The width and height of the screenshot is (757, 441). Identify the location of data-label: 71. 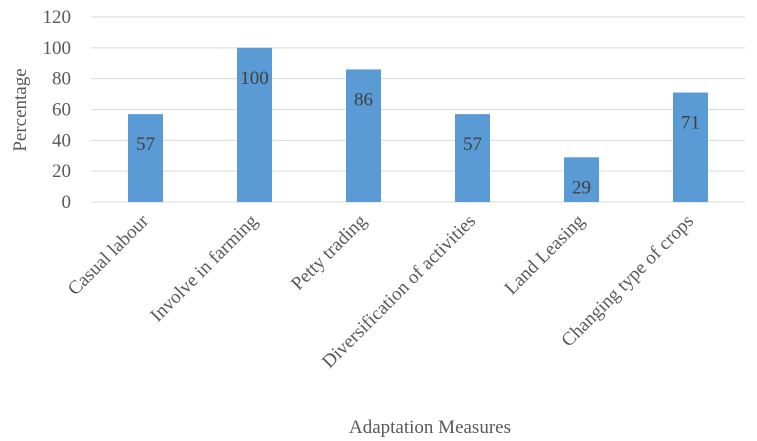
(690, 123).